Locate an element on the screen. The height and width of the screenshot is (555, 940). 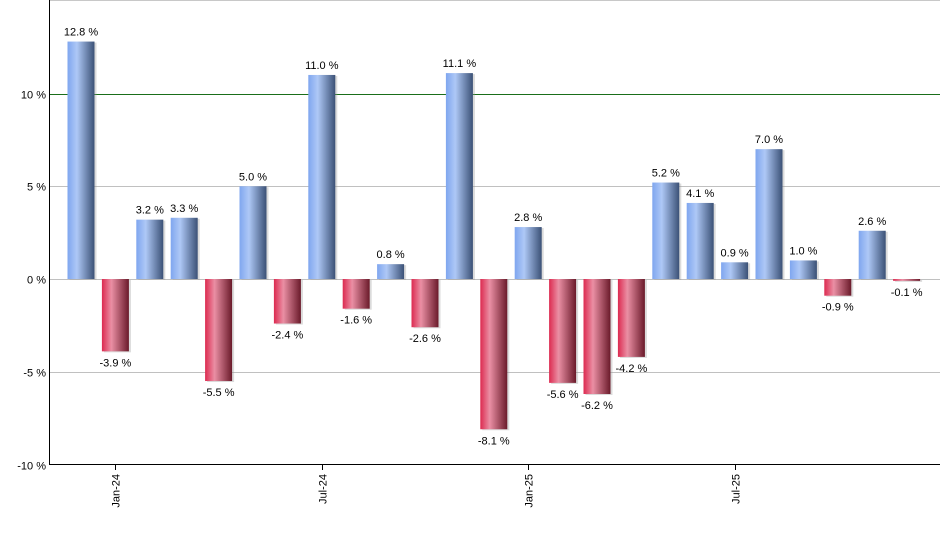
data-label: -3.9 % is located at coordinates (116, 363).